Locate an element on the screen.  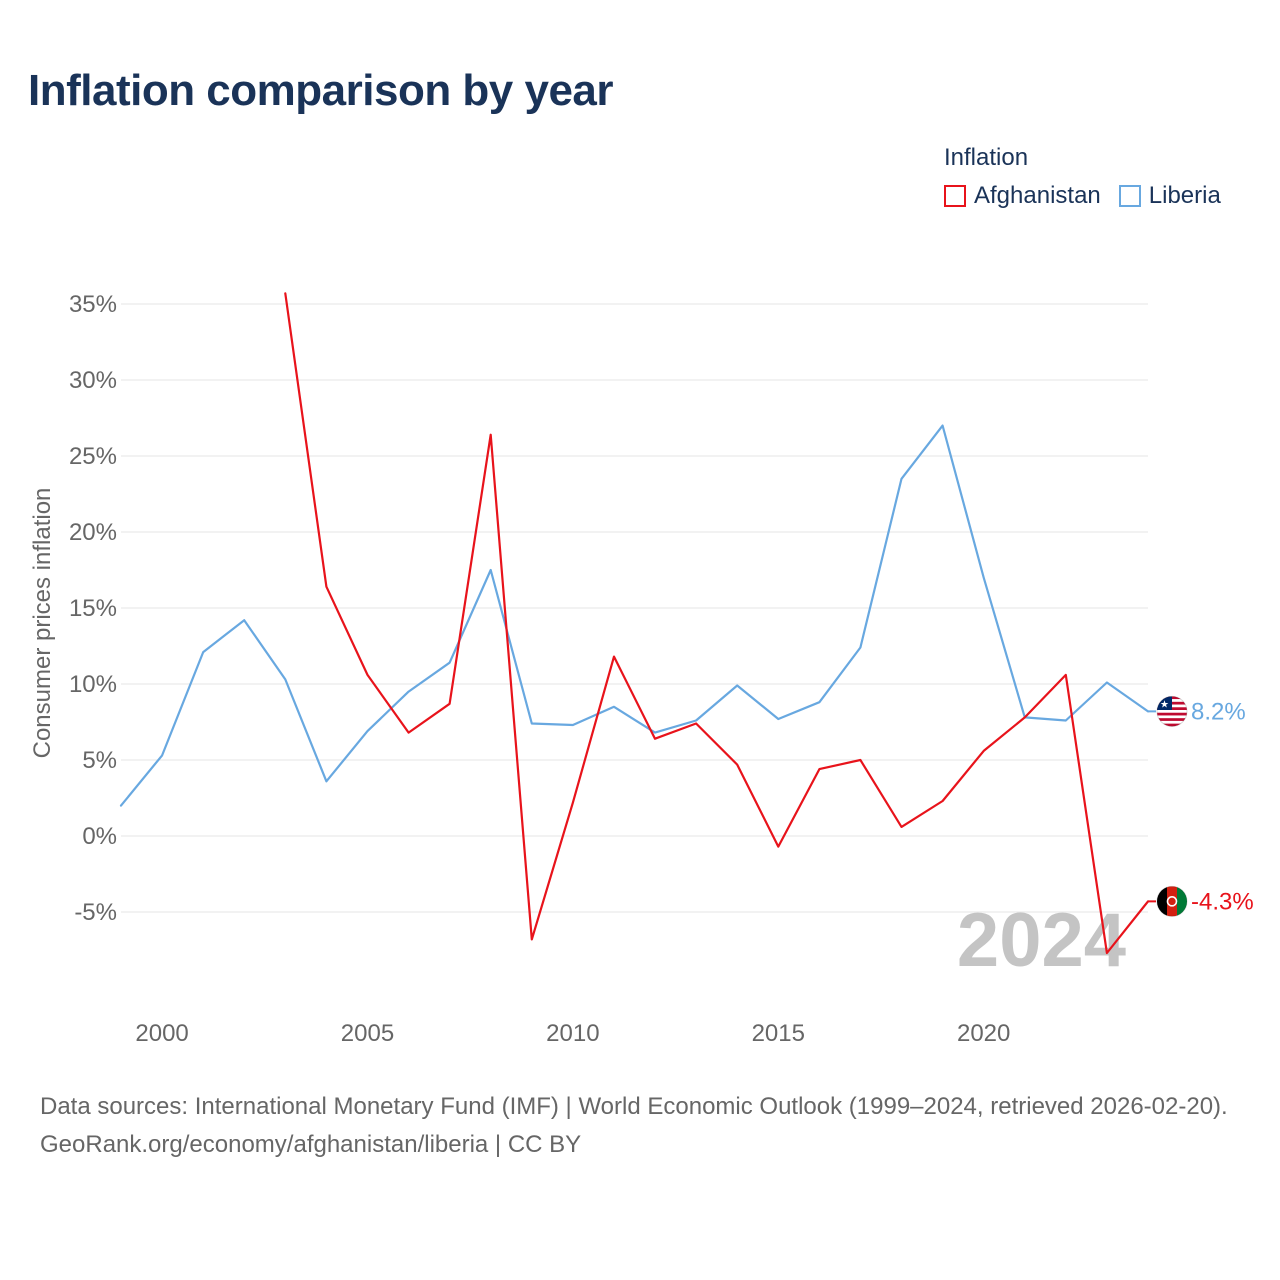
legend: Inflation Afghanistan Liberia is located at coordinates (1082, 177).